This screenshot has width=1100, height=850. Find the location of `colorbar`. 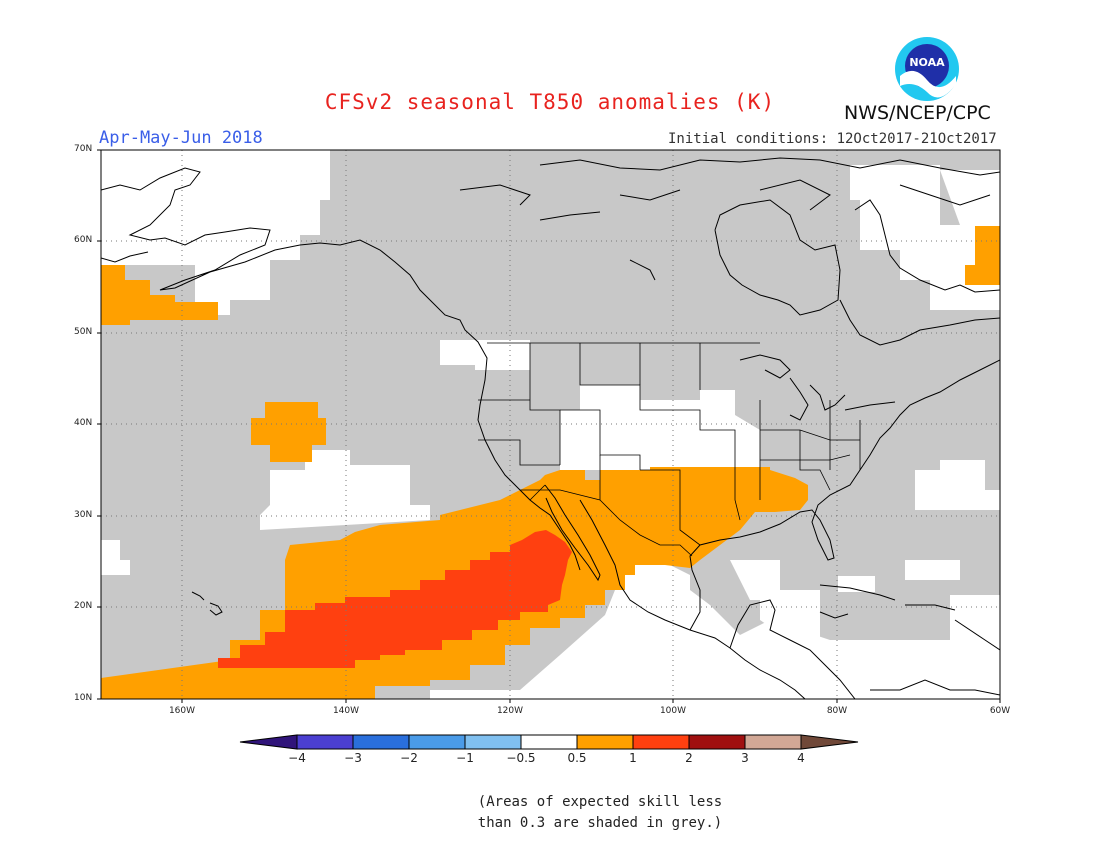

colorbar is located at coordinates (549, 742).